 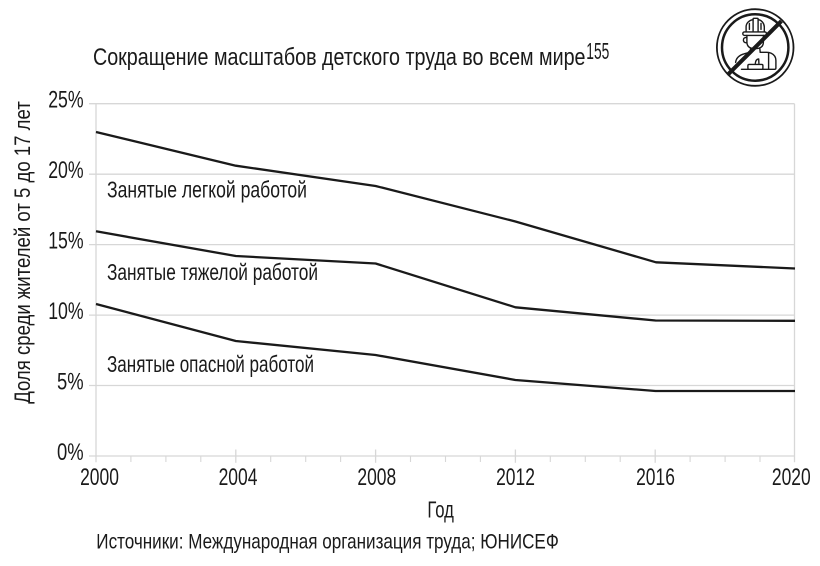 I want to click on svg-text: 5%, so click(x=70, y=381).